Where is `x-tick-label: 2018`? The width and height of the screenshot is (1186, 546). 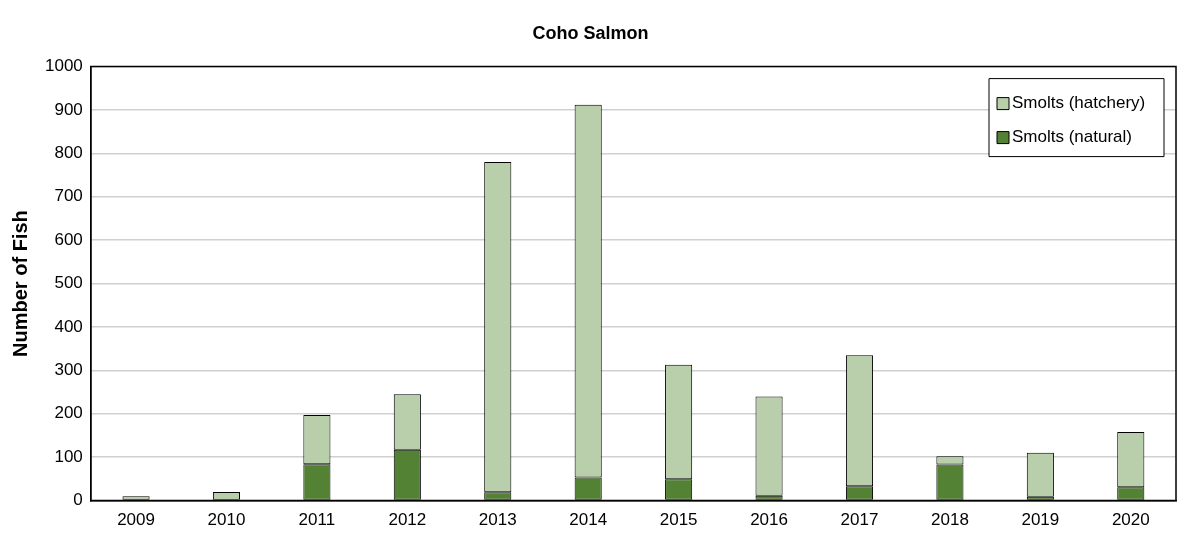
x-tick-label: 2018 is located at coordinates (950, 520).